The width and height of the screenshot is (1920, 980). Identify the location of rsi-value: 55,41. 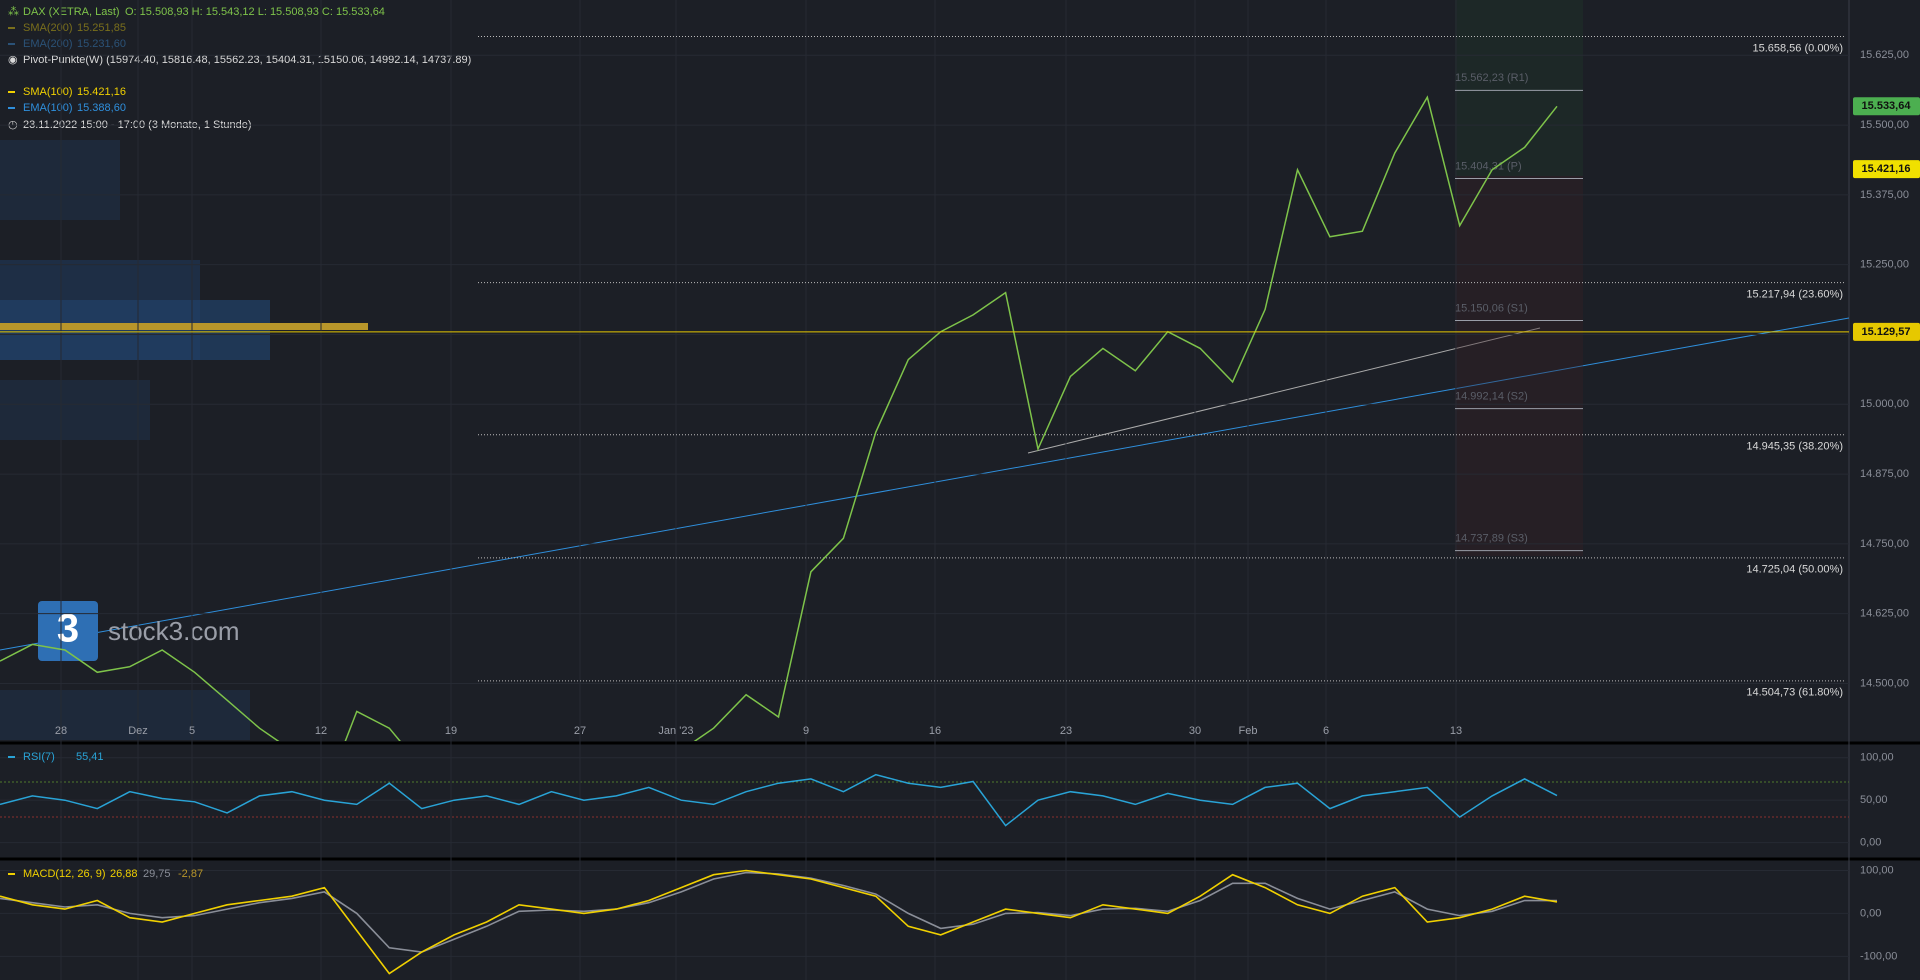
(90, 757).